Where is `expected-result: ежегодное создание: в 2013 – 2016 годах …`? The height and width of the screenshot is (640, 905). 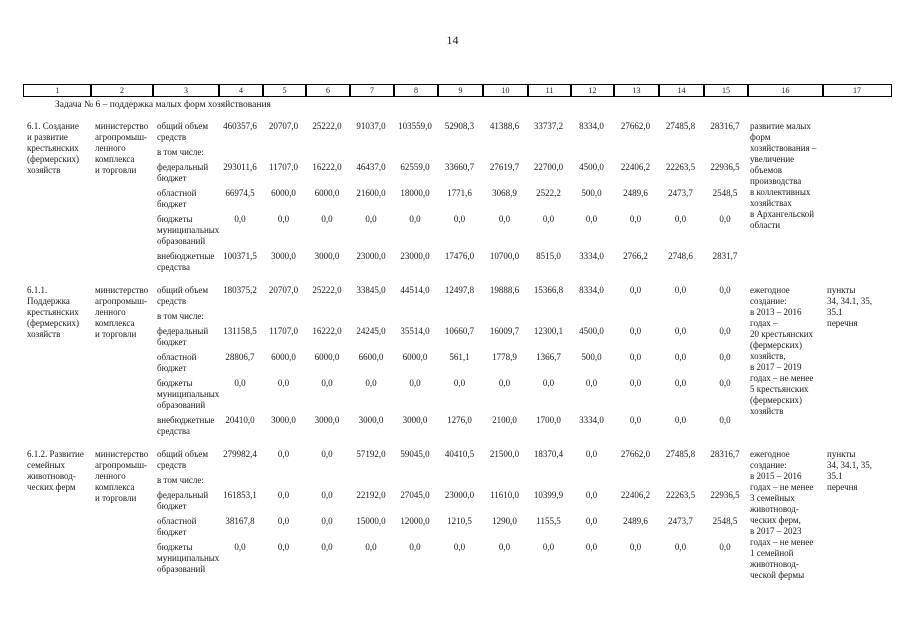 expected-result: ежегодное создание: в 2013 – 2016 годах … is located at coordinates (782, 350).